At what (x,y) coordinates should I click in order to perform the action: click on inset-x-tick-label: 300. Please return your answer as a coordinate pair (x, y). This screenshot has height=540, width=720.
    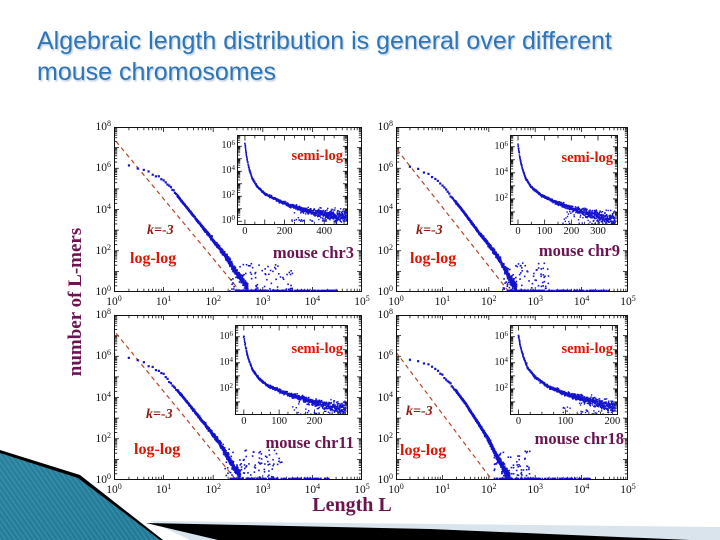
    Looking at the image, I should click on (598, 231).